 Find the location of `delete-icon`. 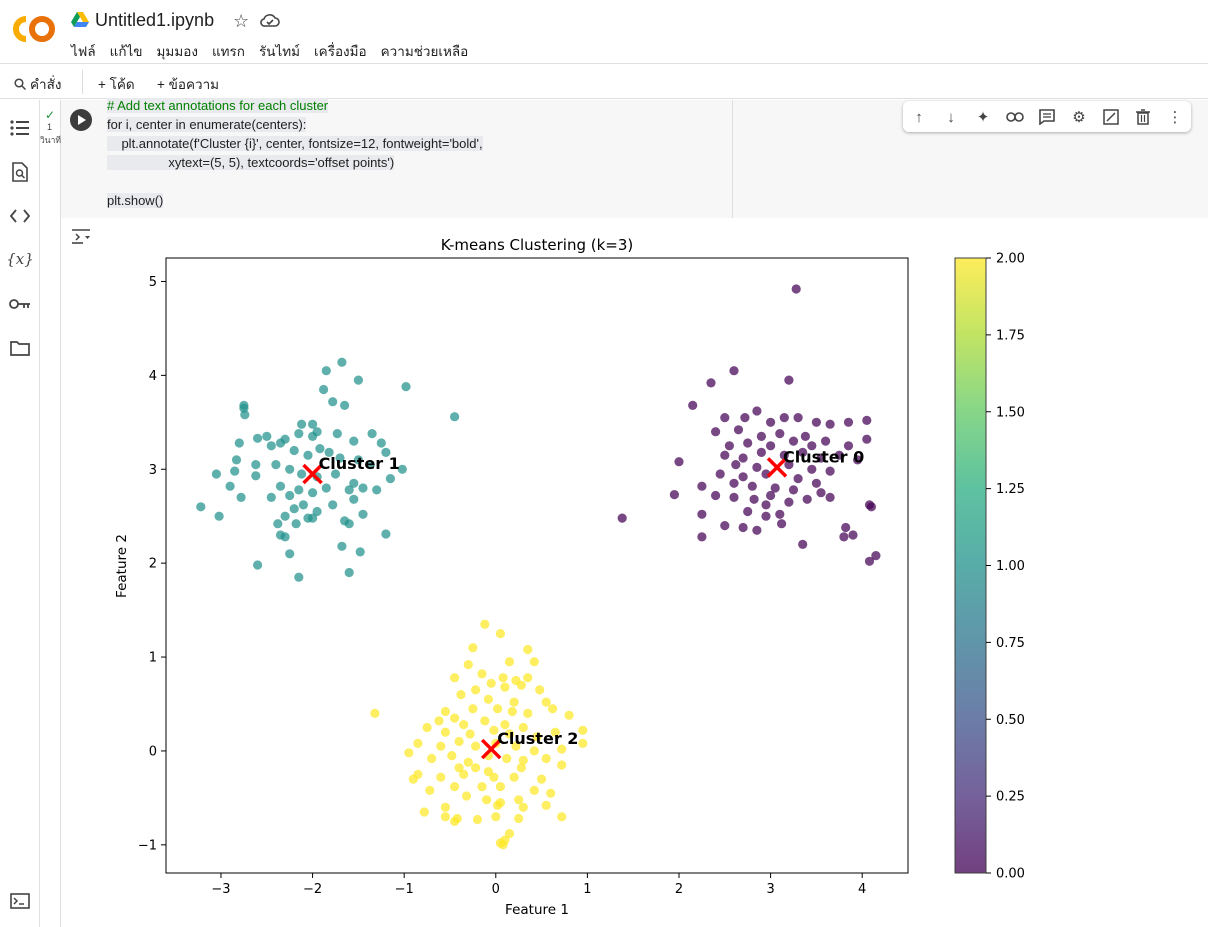

delete-icon is located at coordinates (1143, 117).